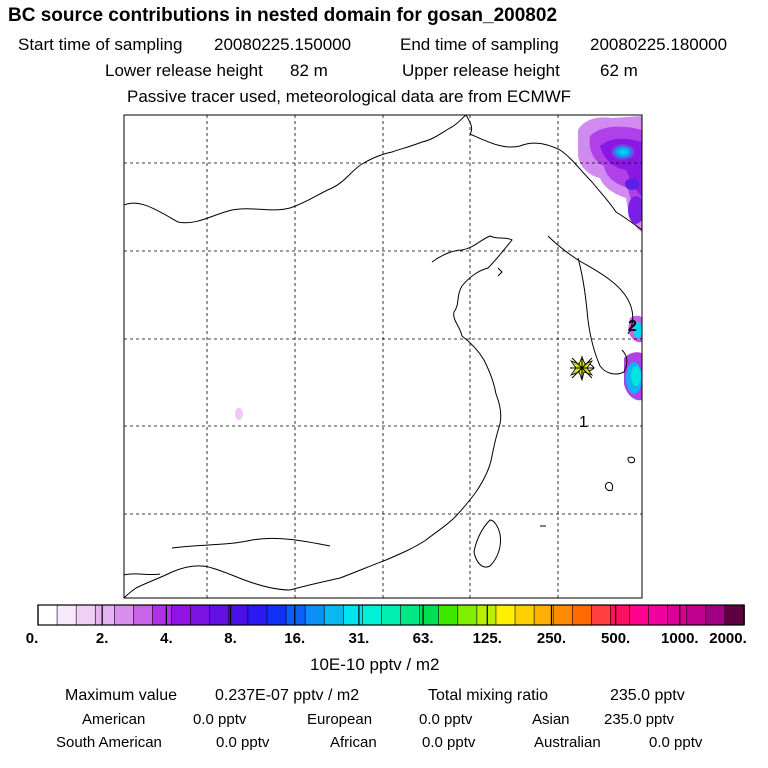  Describe the element at coordinates (481, 70) in the screenshot. I see `upper-height-label: Upper release height` at that location.